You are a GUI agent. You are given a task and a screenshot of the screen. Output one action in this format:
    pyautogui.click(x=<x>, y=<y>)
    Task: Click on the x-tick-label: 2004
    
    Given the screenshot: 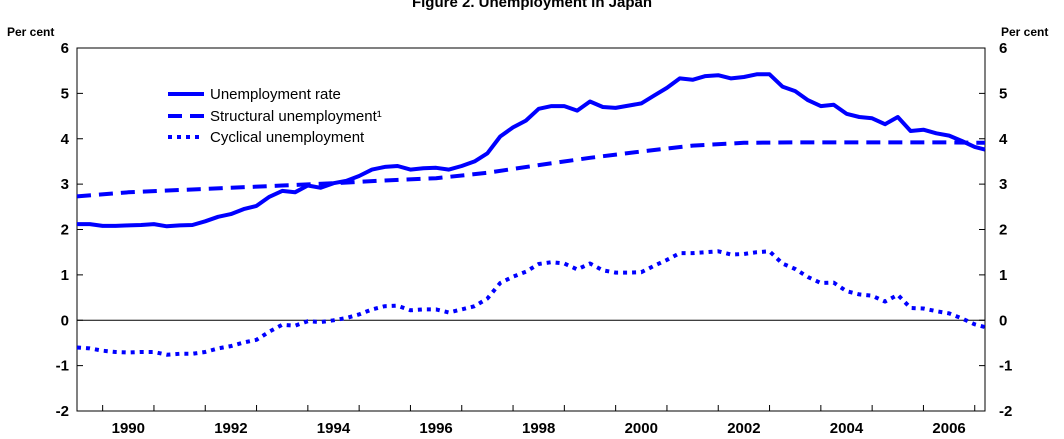 What is the action you would take?
    pyautogui.click(x=847, y=428)
    